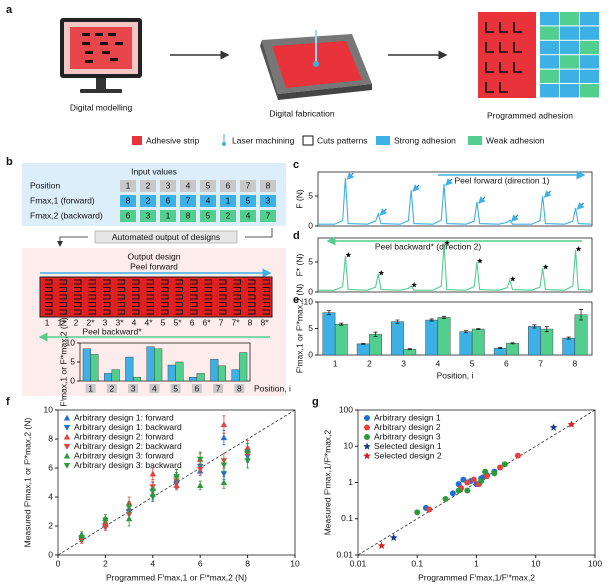  I want to click on box-title: Output design, so click(154, 256).